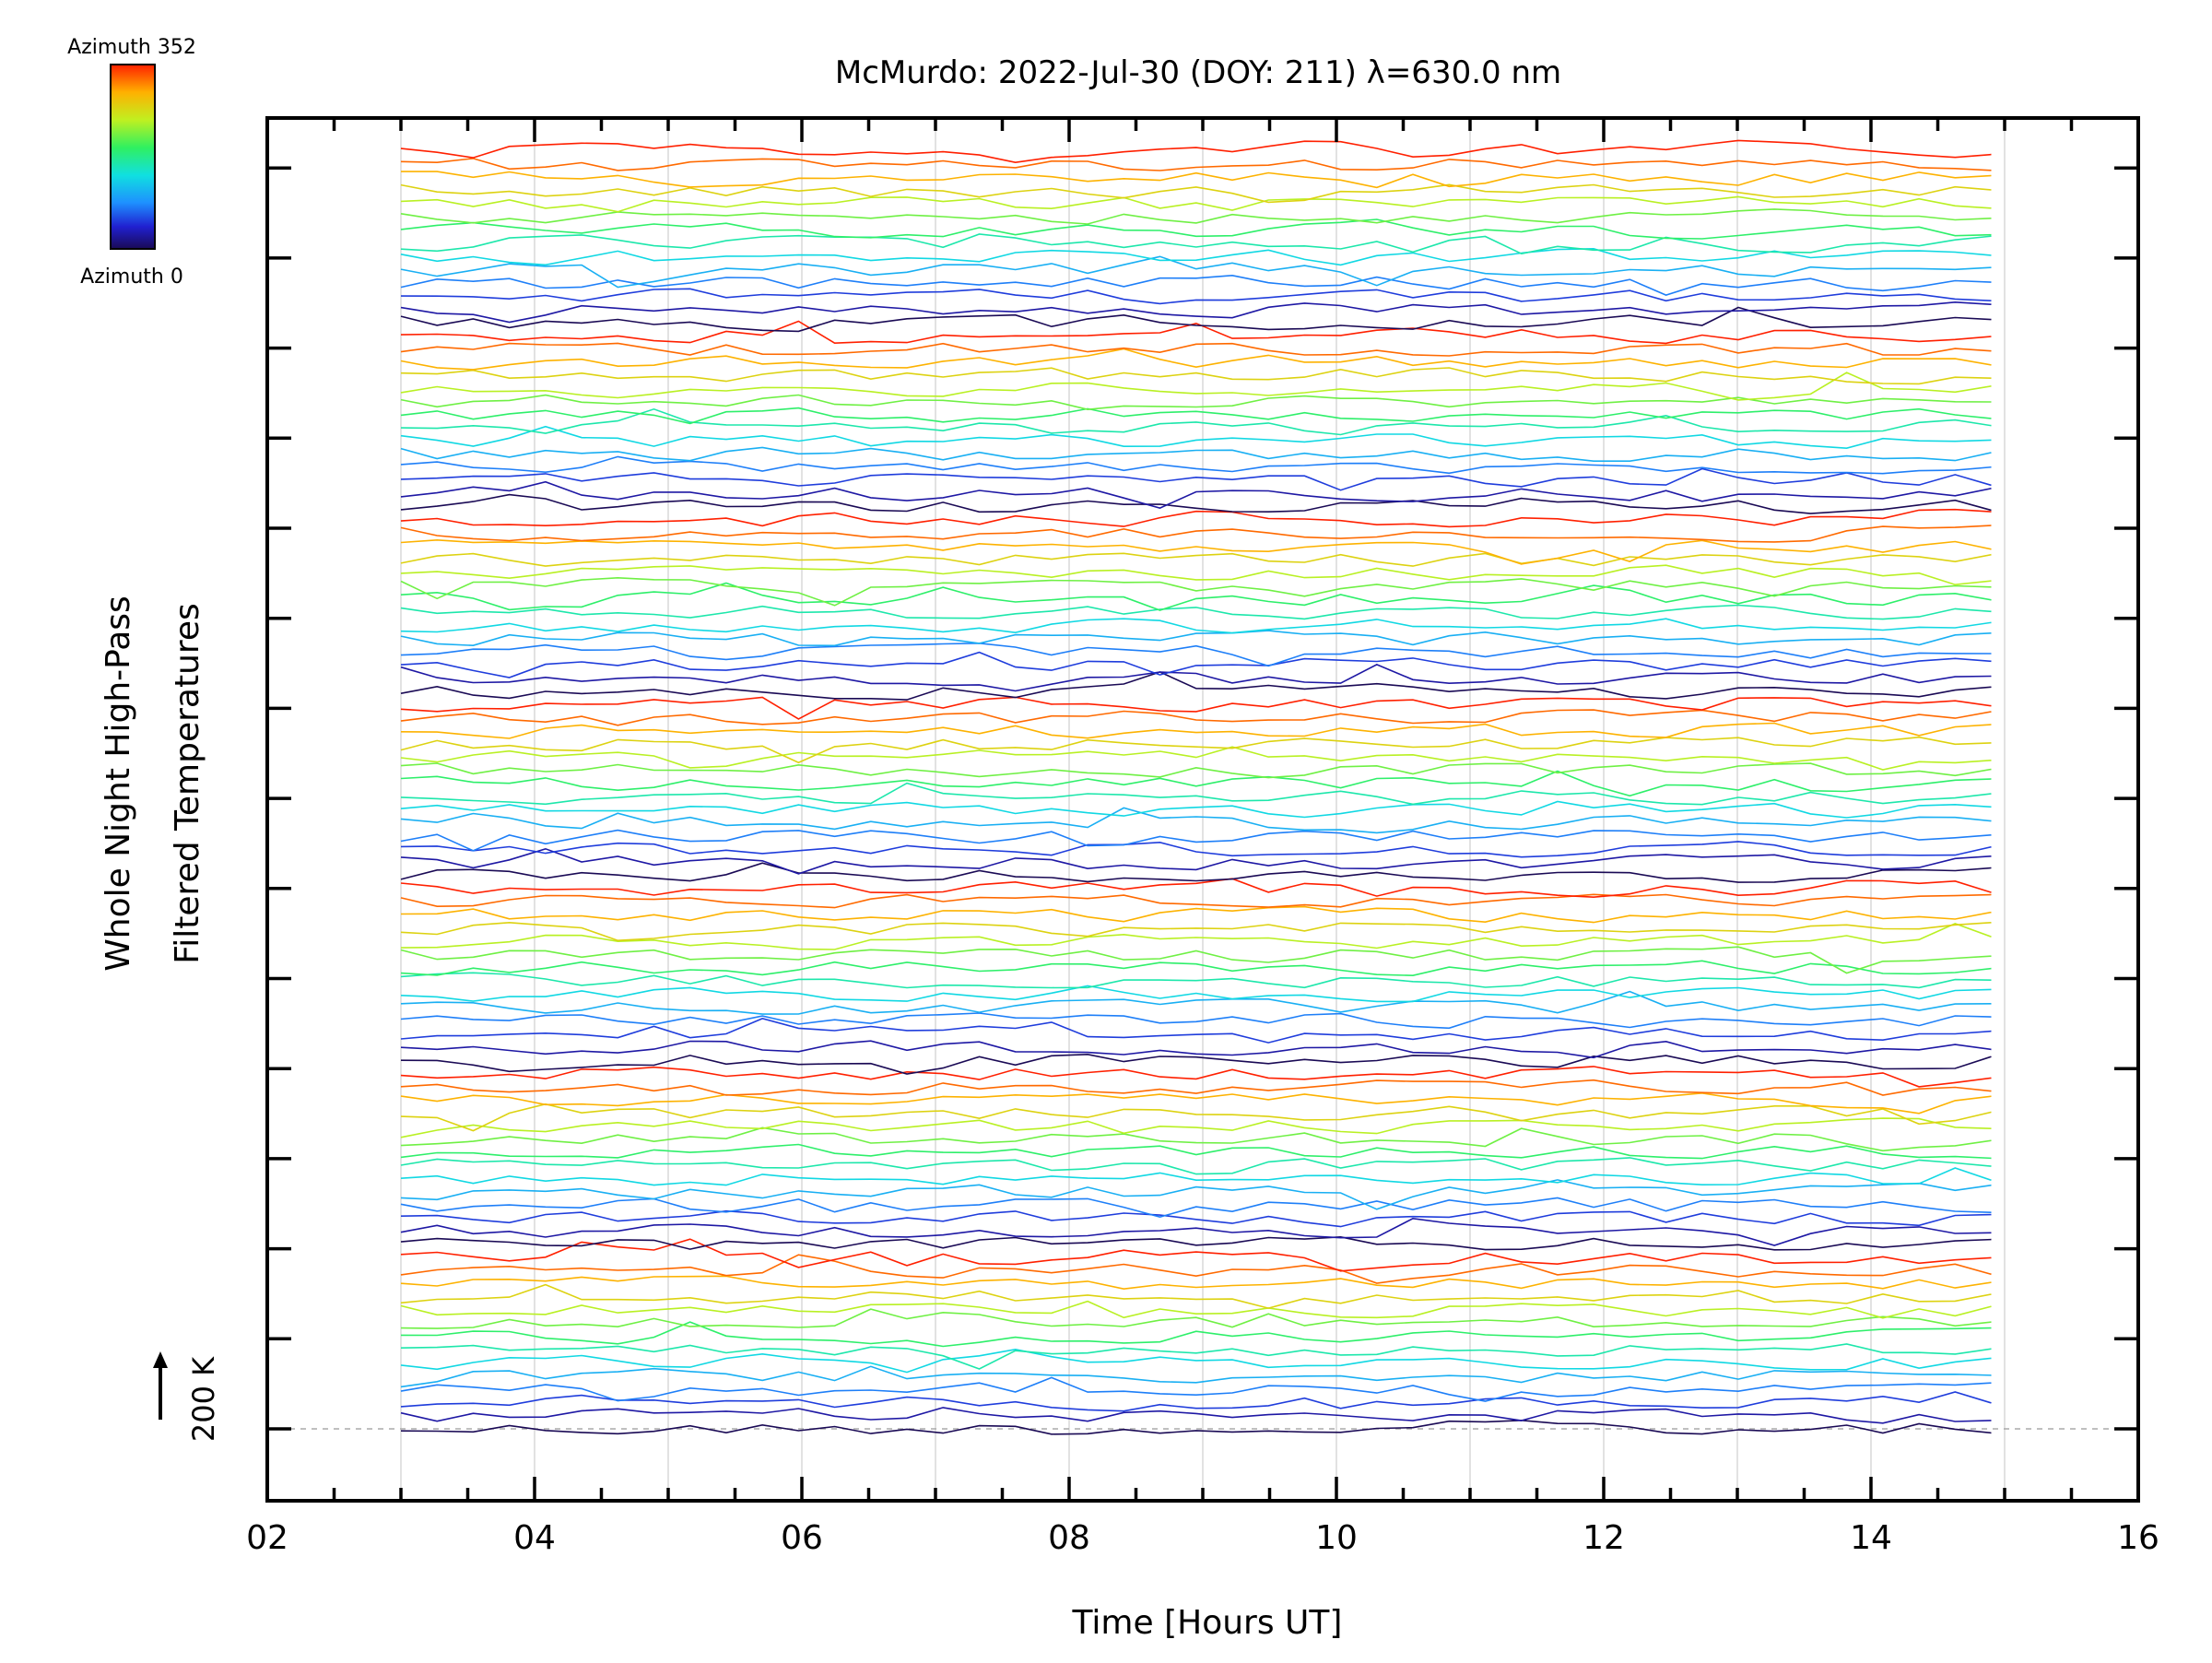 Image resolution: width=2212 pixels, height=1663 pixels. What do you see at coordinates (534, 1538) in the screenshot?
I see `x-tick-label: 04` at bounding box center [534, 1538].